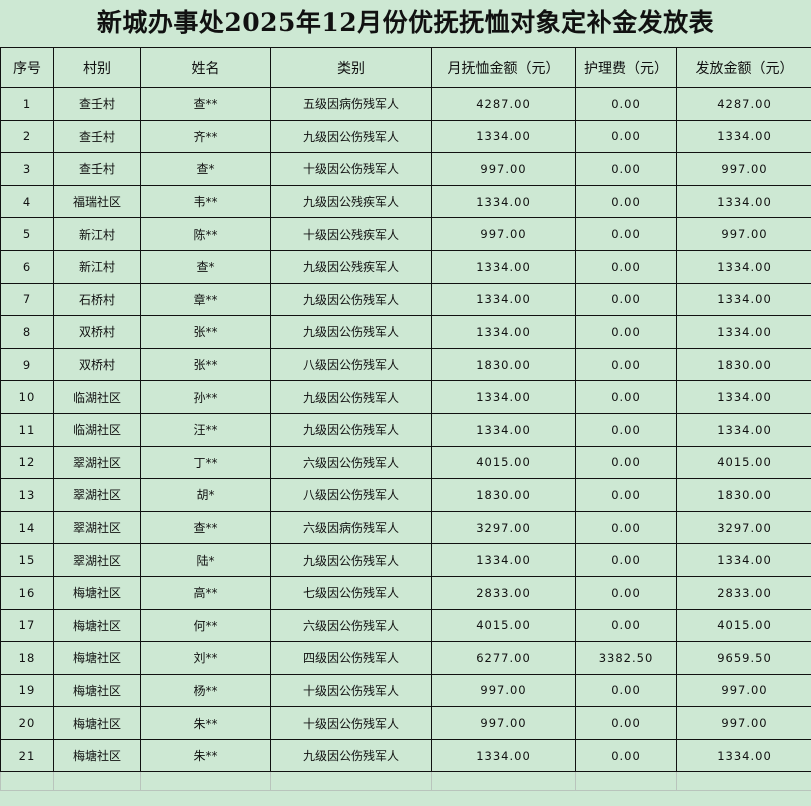 This screenshot has width=811, height=806. Describe the element at coordinates (503, 527) in the screenshot. I see `cell-monthly-amount: 3297.00` at that location.